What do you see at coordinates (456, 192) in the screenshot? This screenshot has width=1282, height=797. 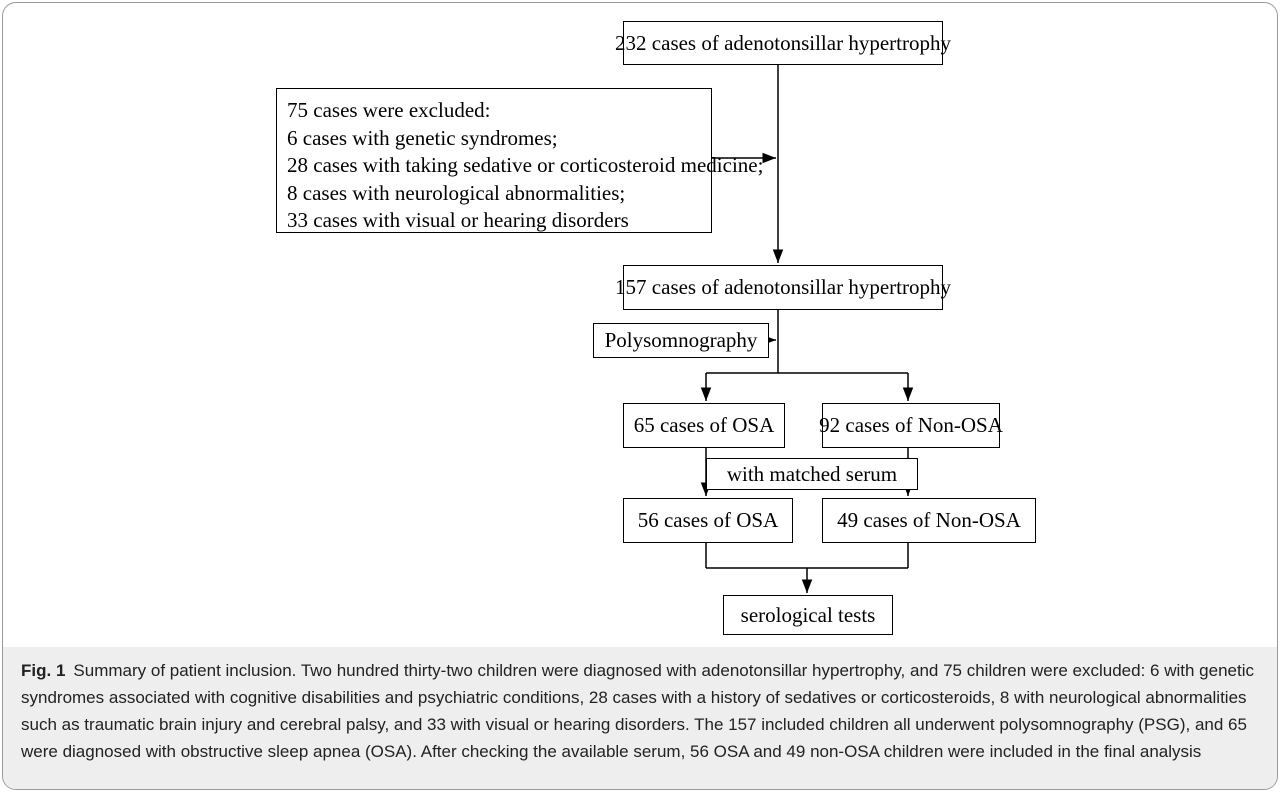 I see `text-line: 8 cases with neurological abnormalities;` at bounding box center [456, 192].